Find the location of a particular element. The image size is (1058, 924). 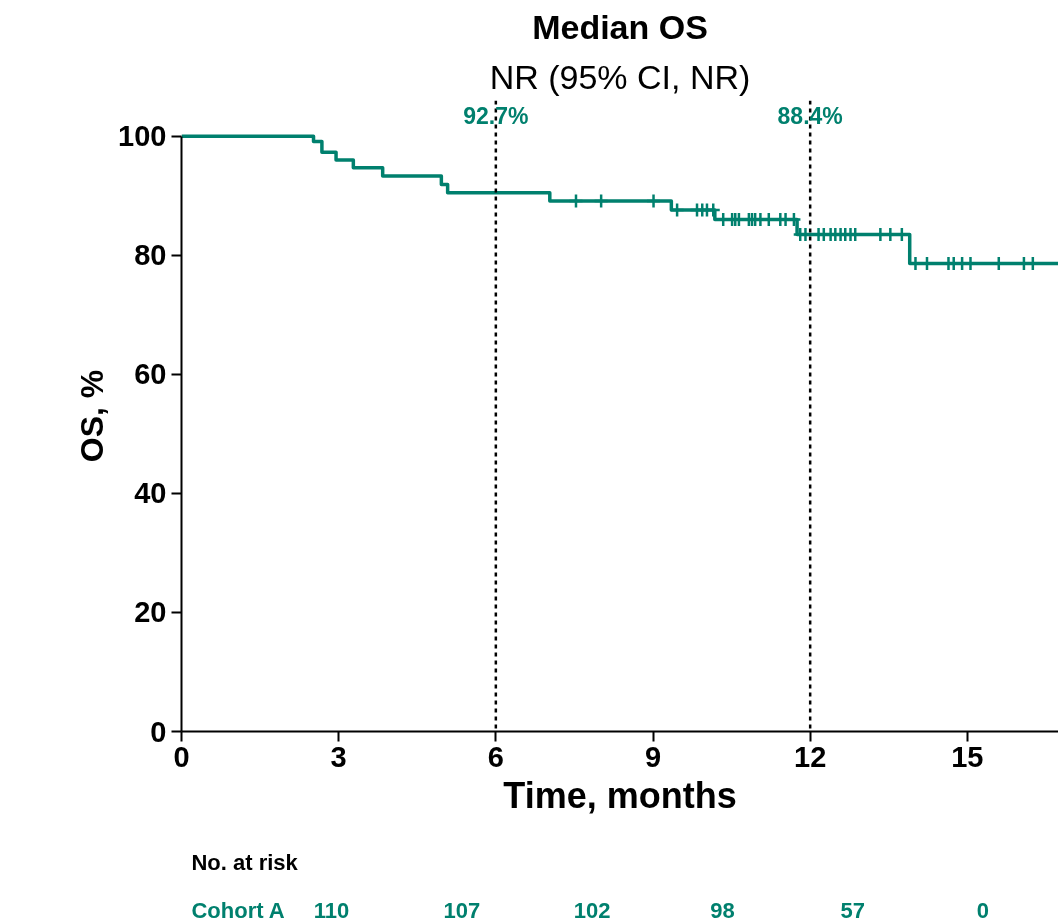

text: Cohort A is located at coordinates (238, 910).